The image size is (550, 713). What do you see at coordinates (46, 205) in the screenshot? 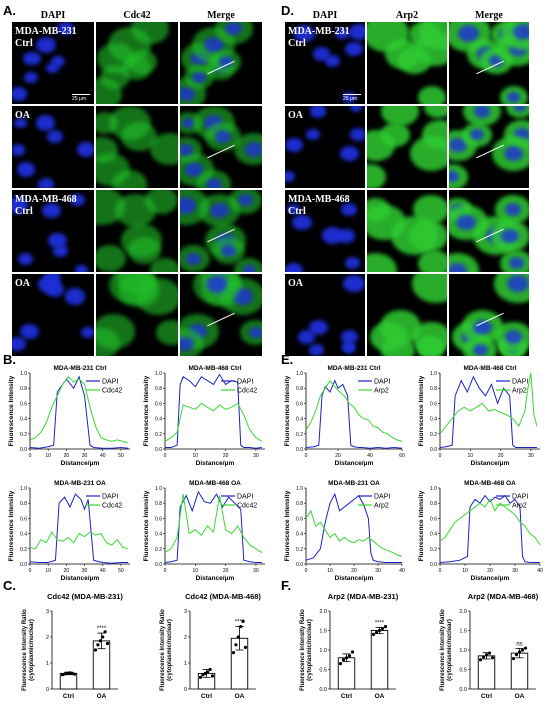
I see `row-label: MDA-MB-468 Ctrl` at bounding box center [46, 205].